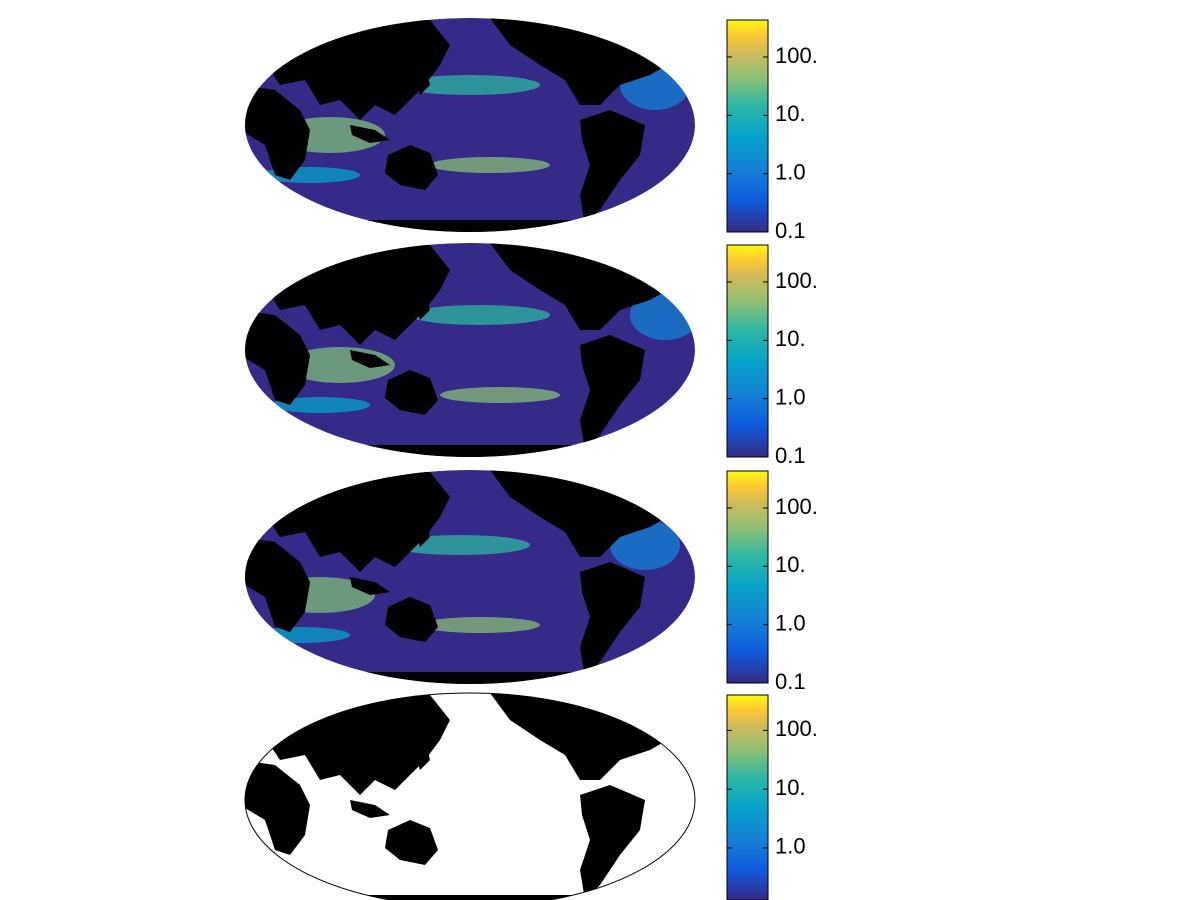 The width and height of the screenshot is (1200, 900). I want to click on map-outline, so click(470, 796).